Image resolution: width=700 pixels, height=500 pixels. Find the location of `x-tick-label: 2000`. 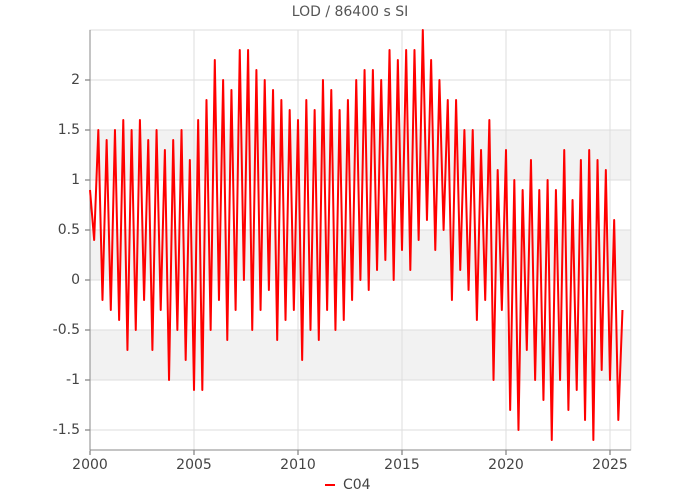

x-tick-label: 2000 is located at coordinates (90, 465).